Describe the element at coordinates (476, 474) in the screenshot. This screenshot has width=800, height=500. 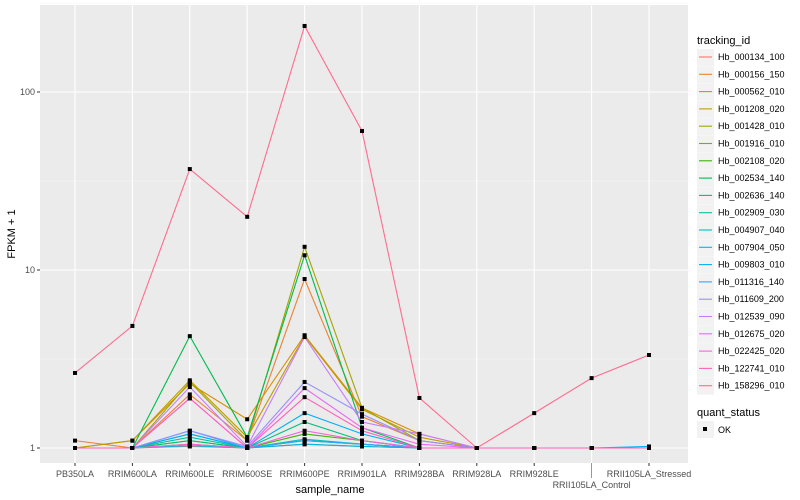
I see `x-tick-label: RRIM928LA` at that location.